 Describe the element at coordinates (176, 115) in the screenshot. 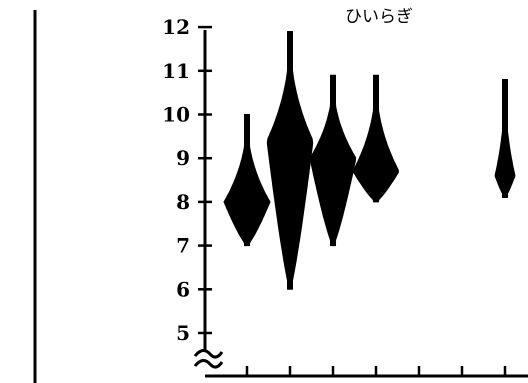

I see `y-tick-label: 10` at that location.